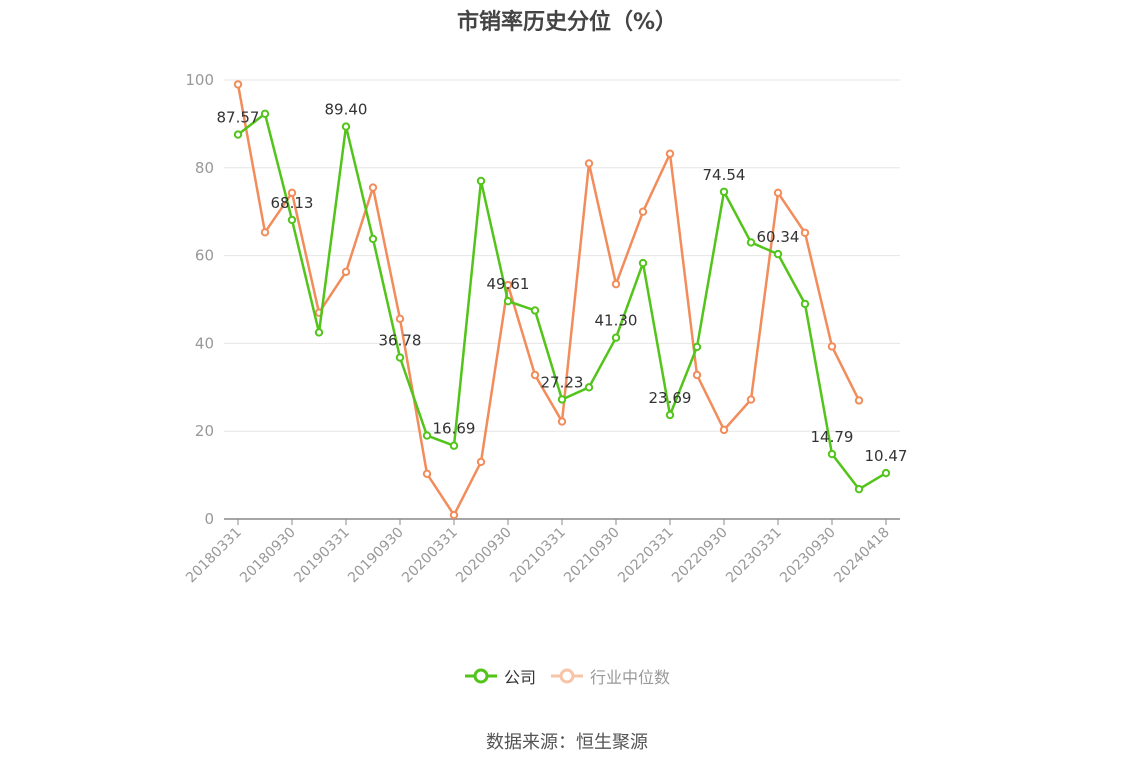  I want to click on data-label: 60.34, so click(778, 237).